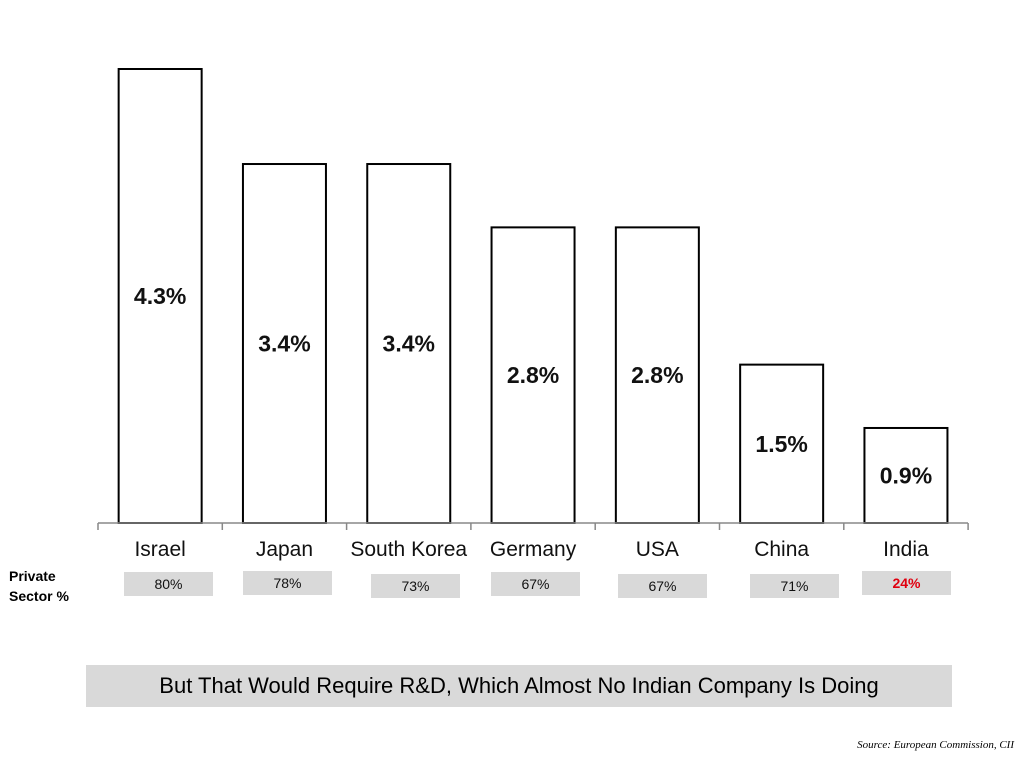  What do you see at coordinates (159, 549) in the screenshot?
I see `category-label: Israel` at bounding box center [159, 549].